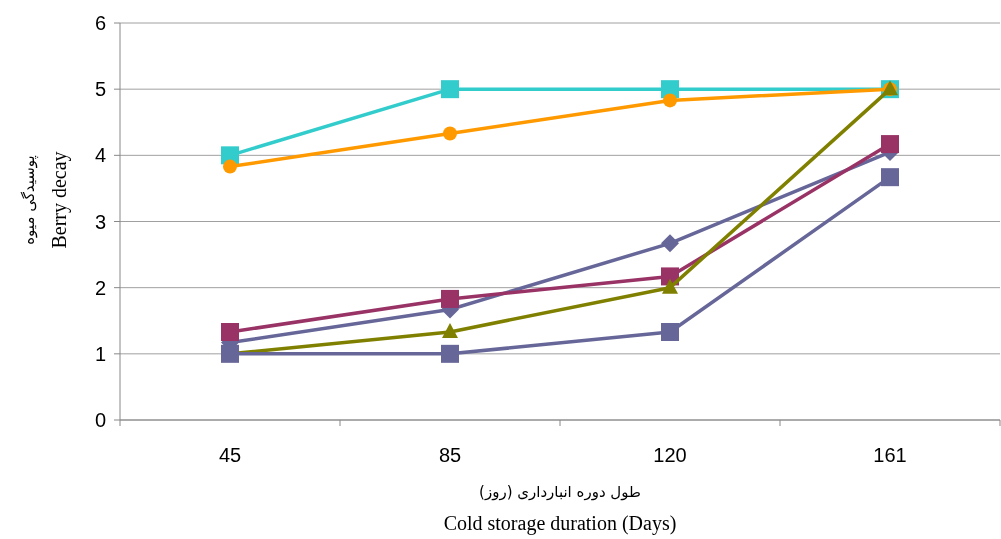 Image resolution: width=1001 pixels, height=539 pixels. What do you see at coordinates (100, 23) in the screenshot?
I see `y-tick-label: 6` at bounding box center [100, 23].